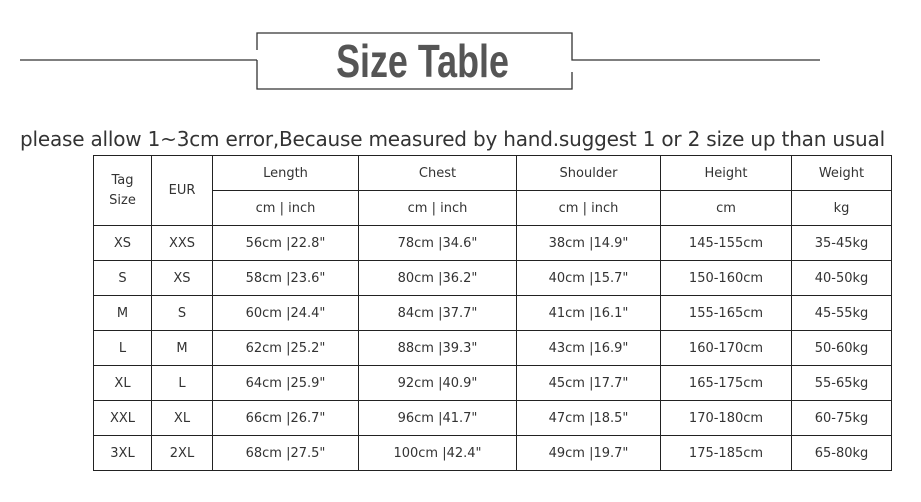 The image size is (921, 502). I want to click on cell-weight: 60-75kg, so click(841, 418).